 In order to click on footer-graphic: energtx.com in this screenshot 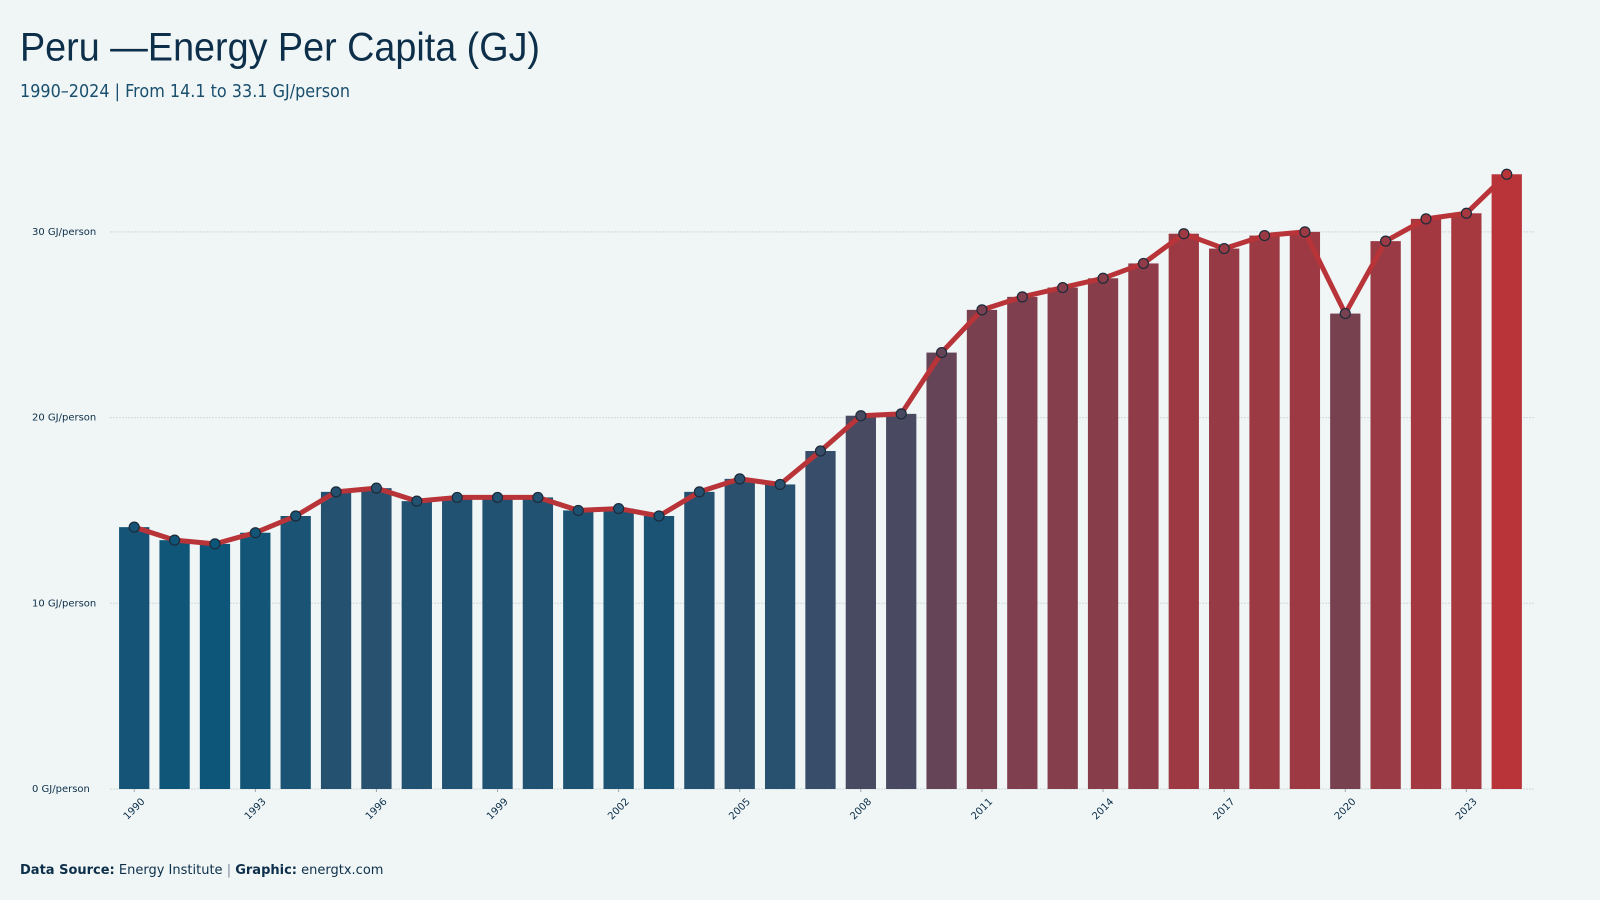, I will do `click(342, 870)`.